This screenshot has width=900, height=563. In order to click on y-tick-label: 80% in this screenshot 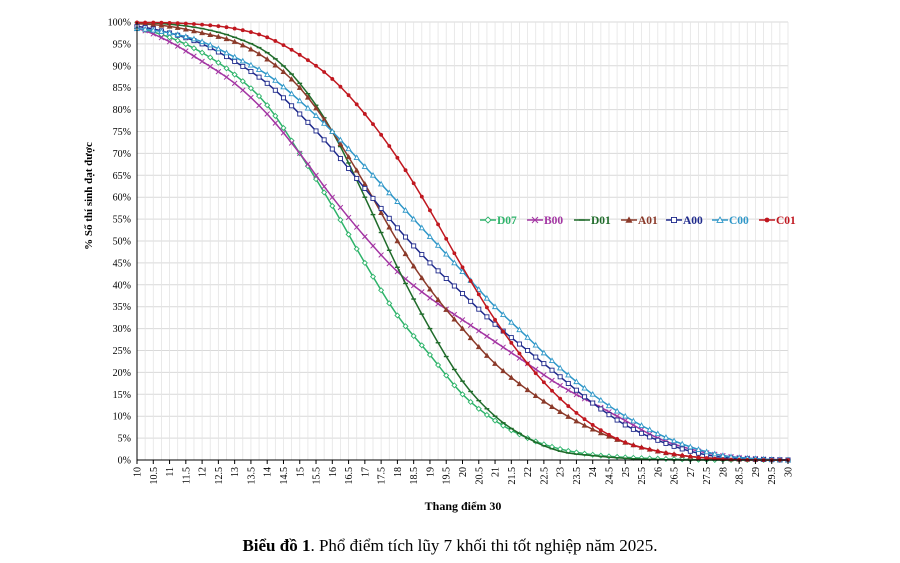, I will do `click(122, 110)`.